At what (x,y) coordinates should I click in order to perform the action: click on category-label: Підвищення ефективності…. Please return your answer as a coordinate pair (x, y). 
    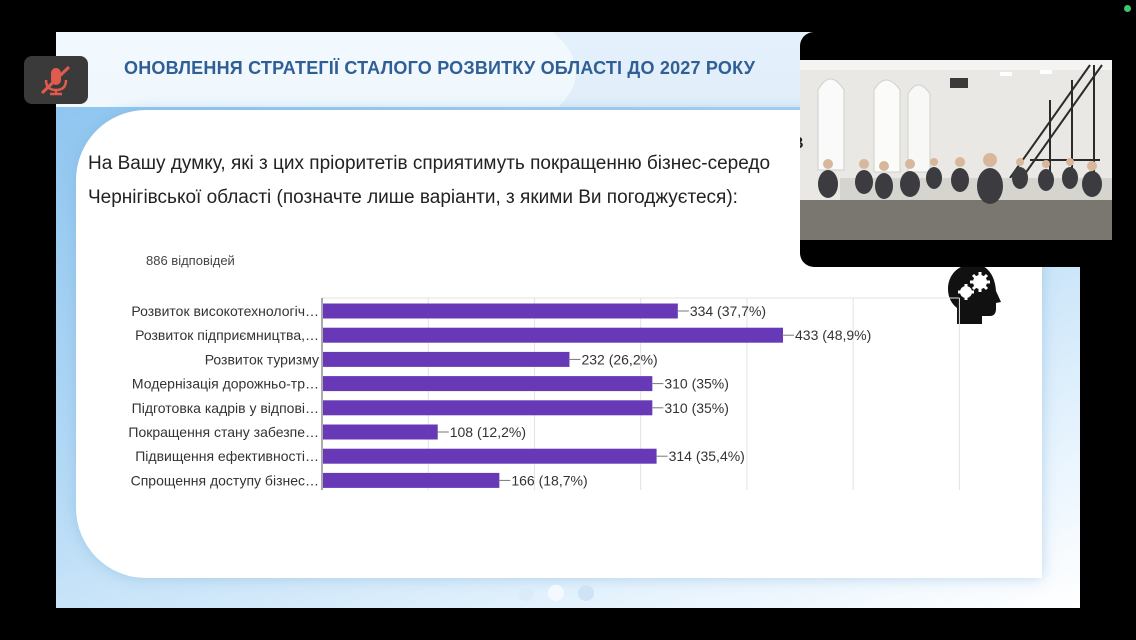
    Looking at the image, I should click on (227, 456).